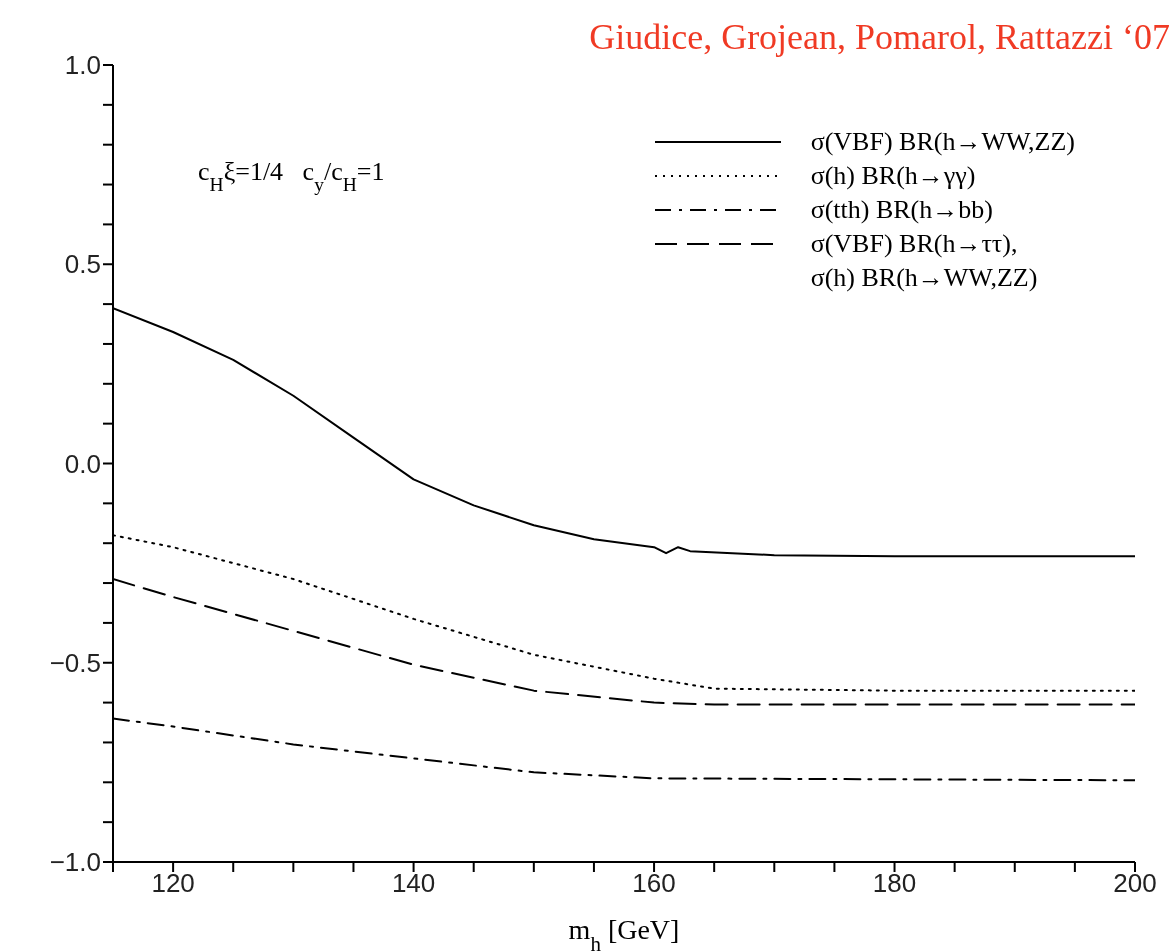  I want to click on legend-label: σ(VBF) BR(h→WW,ZZ), so click(942, 142).